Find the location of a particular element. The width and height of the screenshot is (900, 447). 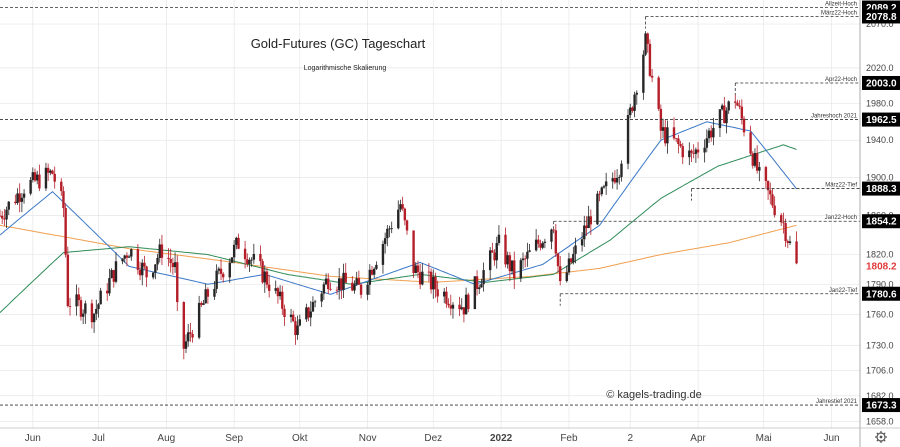

level-price-label: 1888.3 is located at coordinates (881, 189).